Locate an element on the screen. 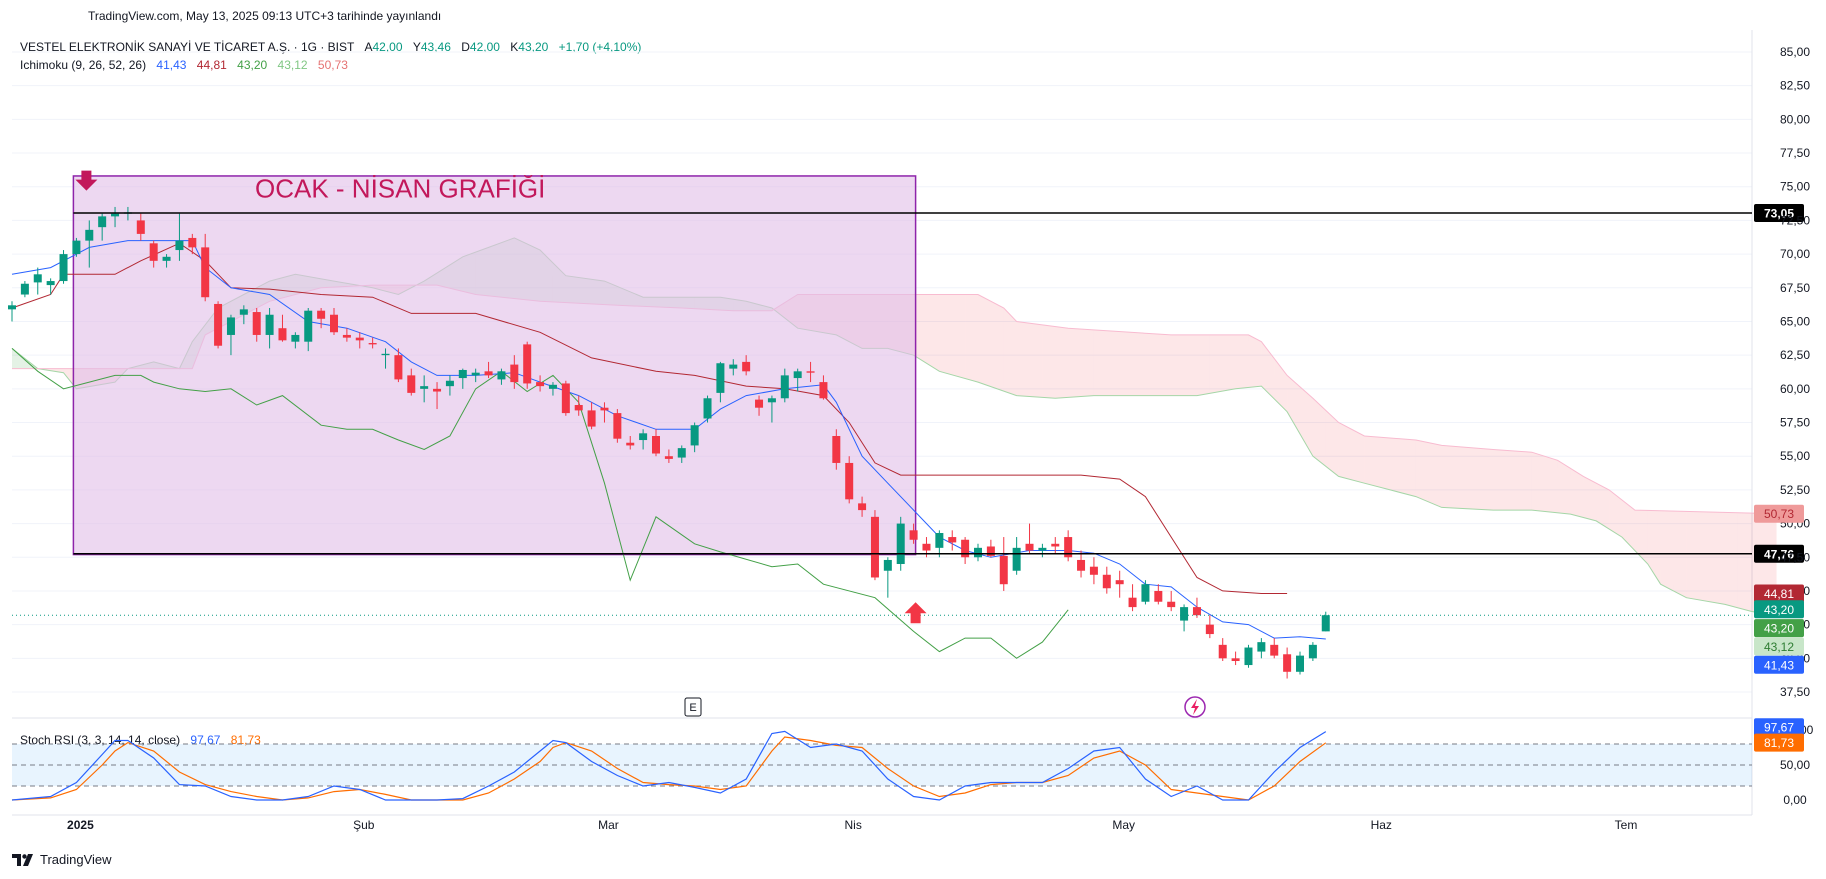 The height and width of the screenshot is (879, 1826). price-tick-label: 37,50 is located at coordinates (1795, 692).